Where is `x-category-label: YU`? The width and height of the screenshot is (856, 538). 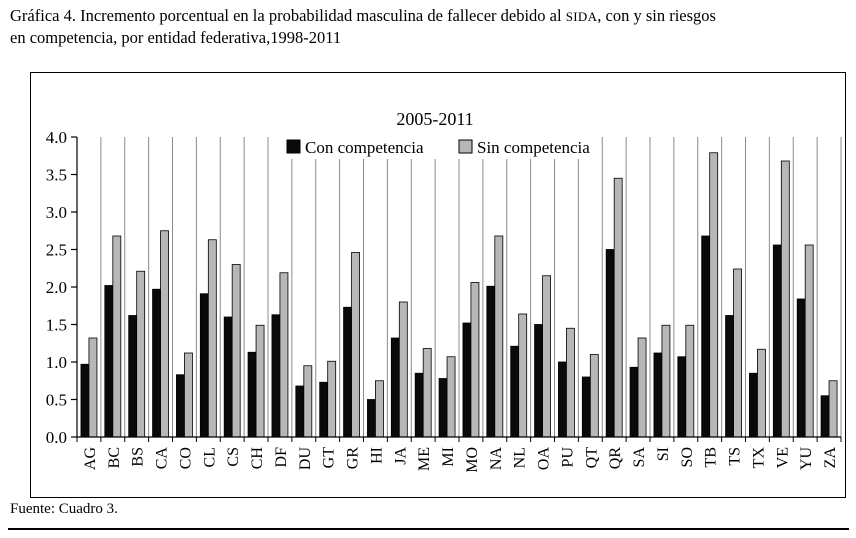
x-category-label: YU is located at coordinates (806, 459).